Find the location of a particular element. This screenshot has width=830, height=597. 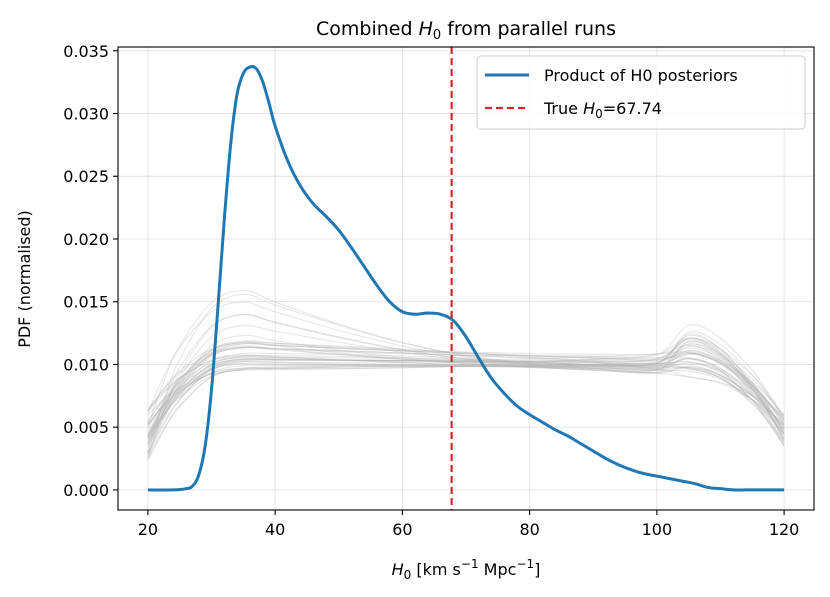

y-tick-label: 0.015 is located at coordinates (86, 302).